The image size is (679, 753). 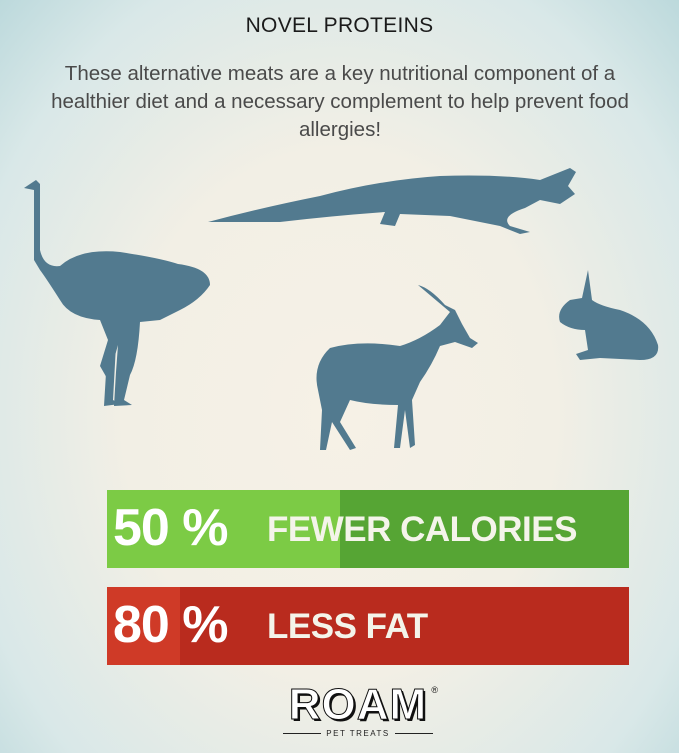 I want to click on stat-percent: 50 %, so click(x=171, y=528).